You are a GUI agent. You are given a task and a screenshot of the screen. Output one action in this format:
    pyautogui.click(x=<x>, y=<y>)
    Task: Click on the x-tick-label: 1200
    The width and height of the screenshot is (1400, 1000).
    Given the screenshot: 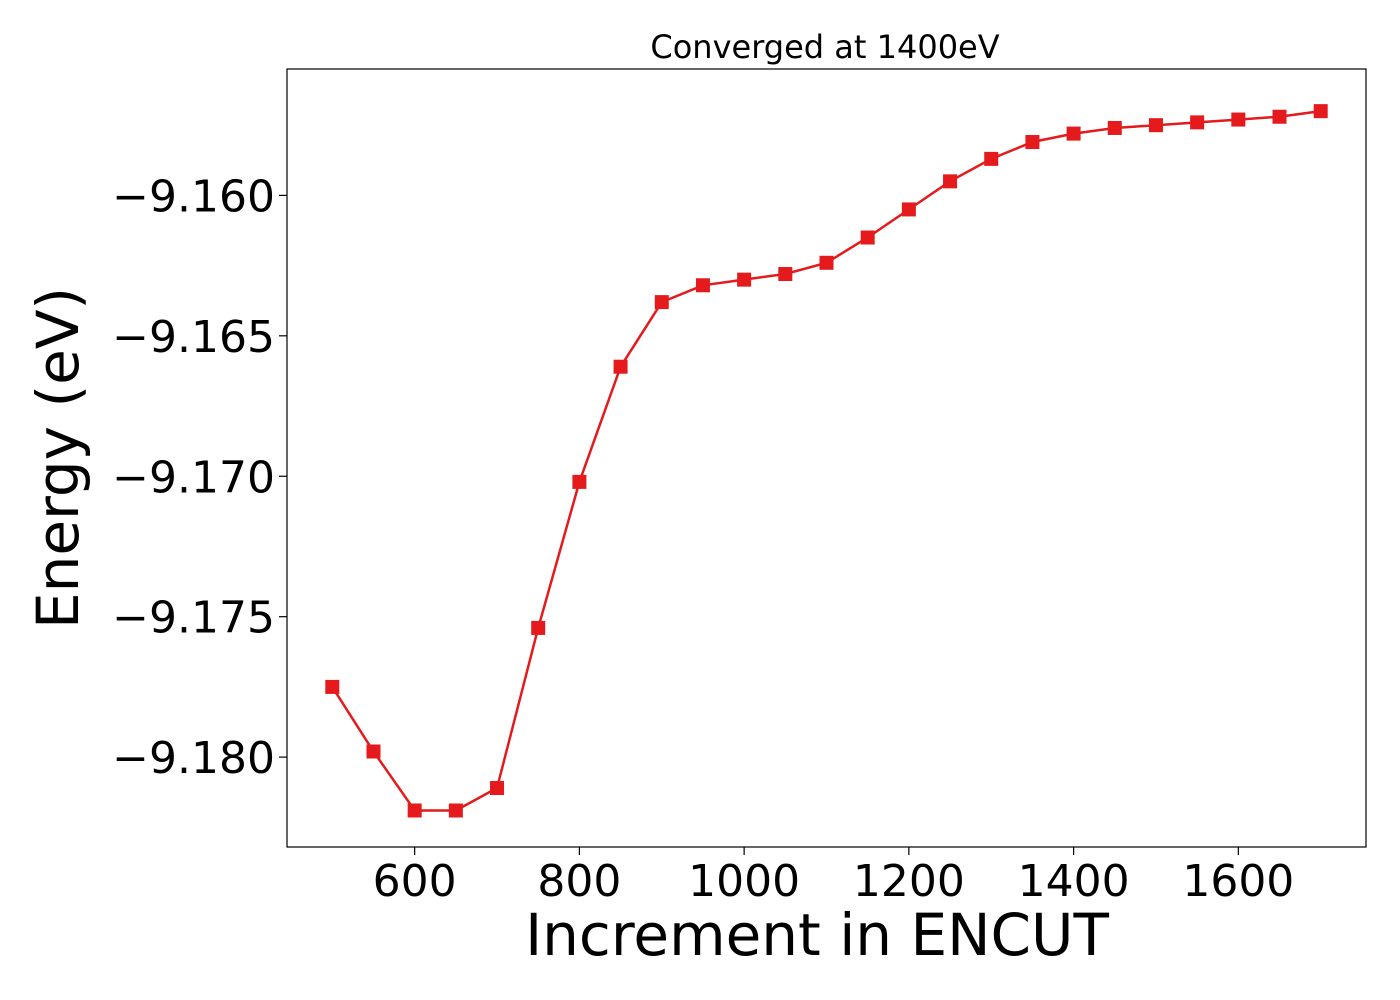 What is the action you would take?
    pyautogui.click(x=909, y=881)
    